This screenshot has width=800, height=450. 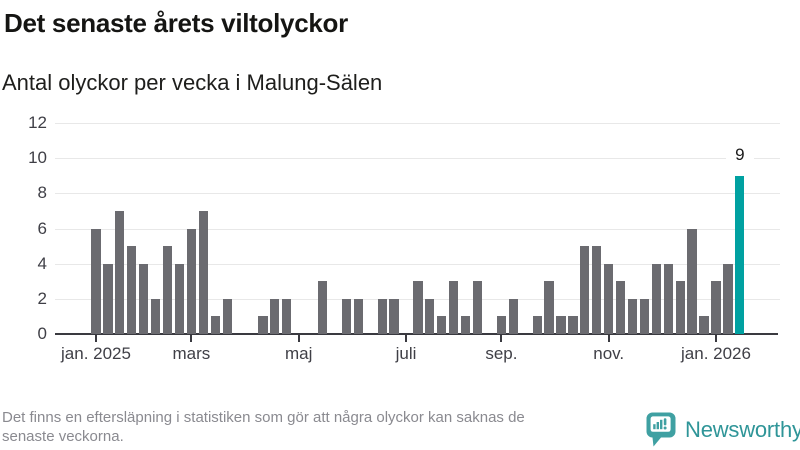 I want to click on x-tick-jan-2026, so click(x=716, y=338).